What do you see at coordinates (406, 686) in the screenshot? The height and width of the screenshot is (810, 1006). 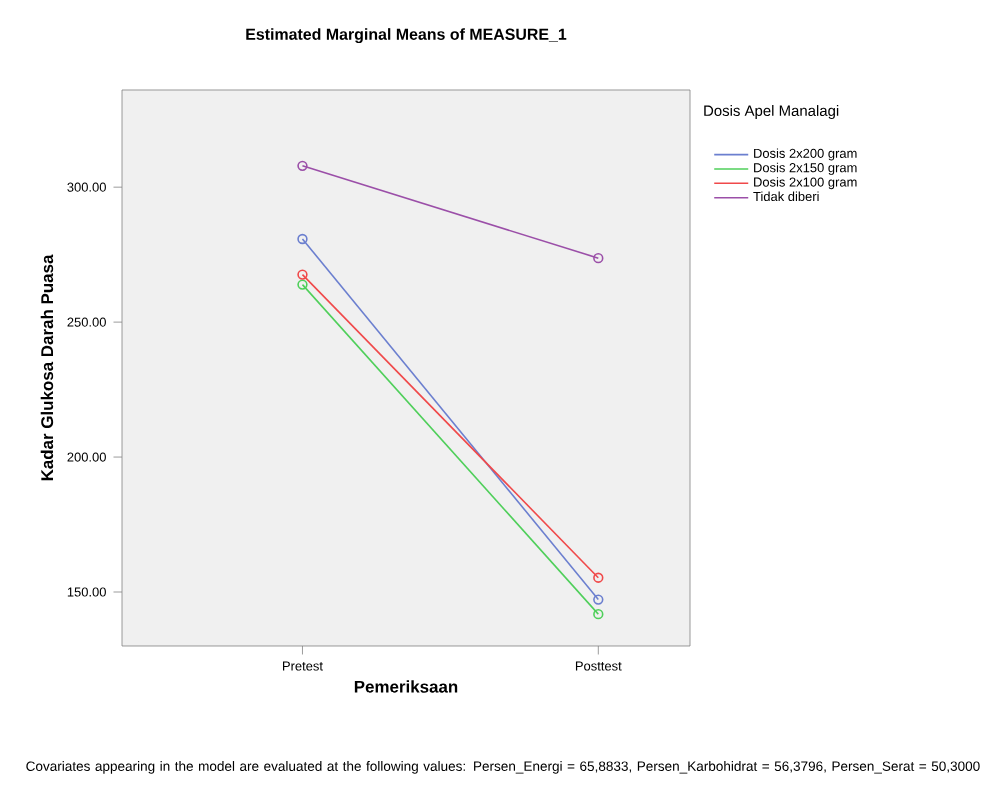 I see `x-axis-title: Pemeriksaan` at bounding box center [406, 686].